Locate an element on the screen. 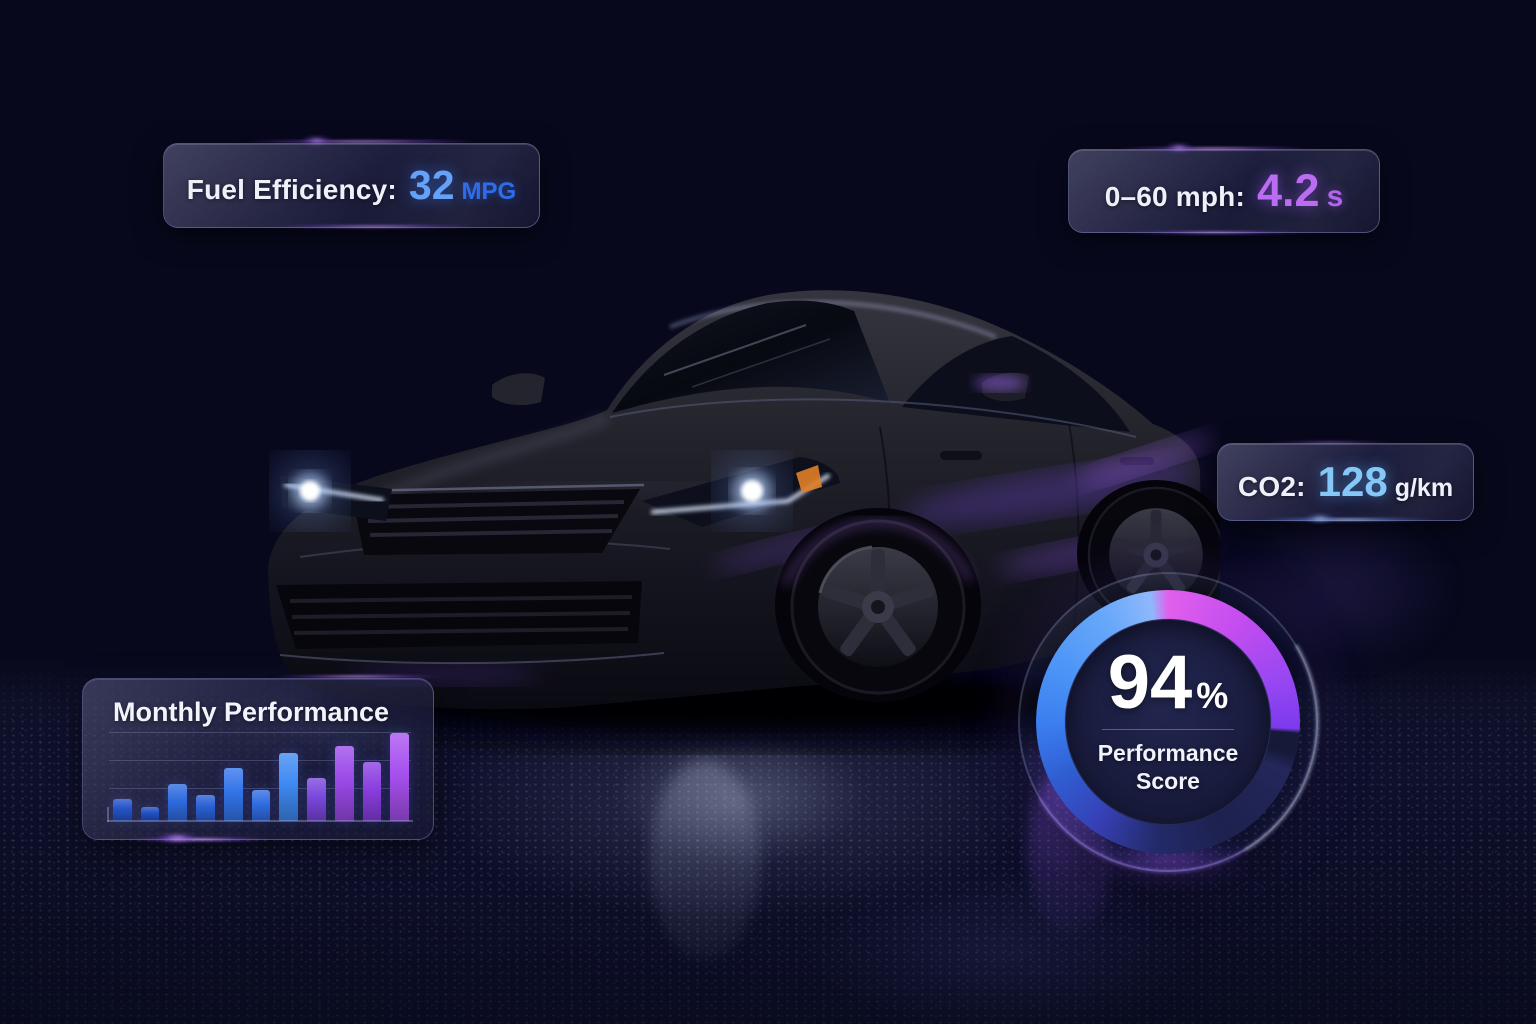 This screenshot has width=1536, height=1024. chart-y-axis is located at coordinates (108, 814).